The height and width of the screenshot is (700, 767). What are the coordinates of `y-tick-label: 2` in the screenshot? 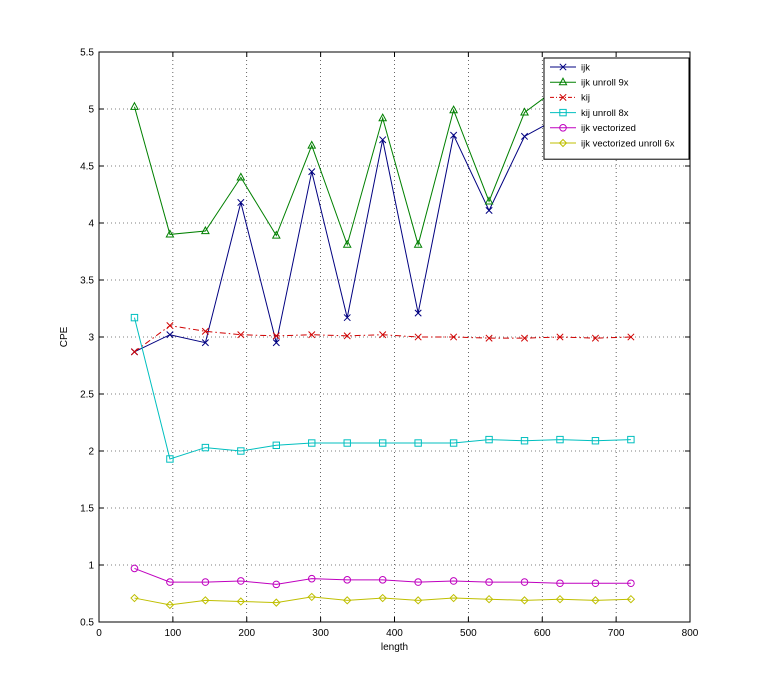 It's located at (91, 452).